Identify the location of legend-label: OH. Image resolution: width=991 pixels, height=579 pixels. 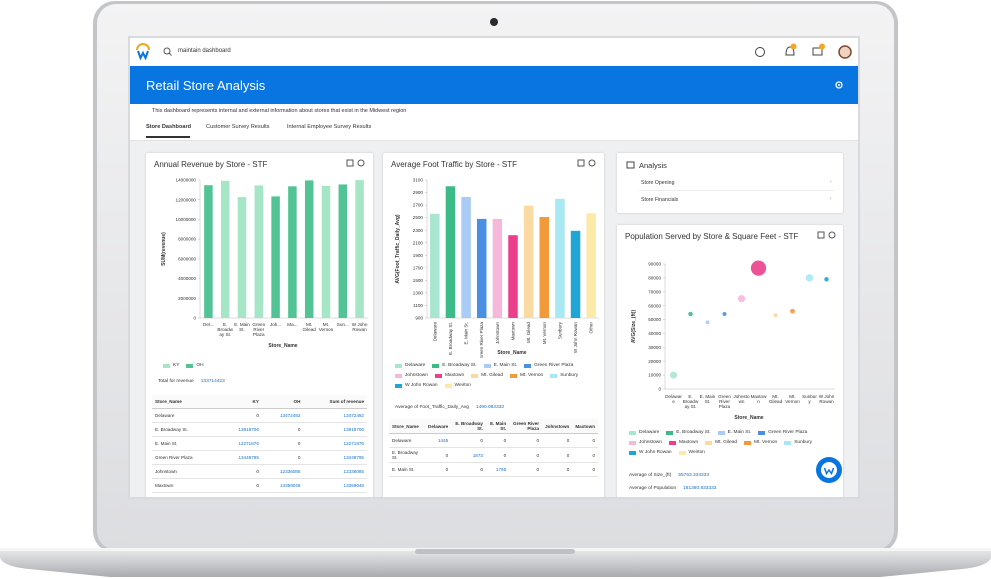
(200, 365).